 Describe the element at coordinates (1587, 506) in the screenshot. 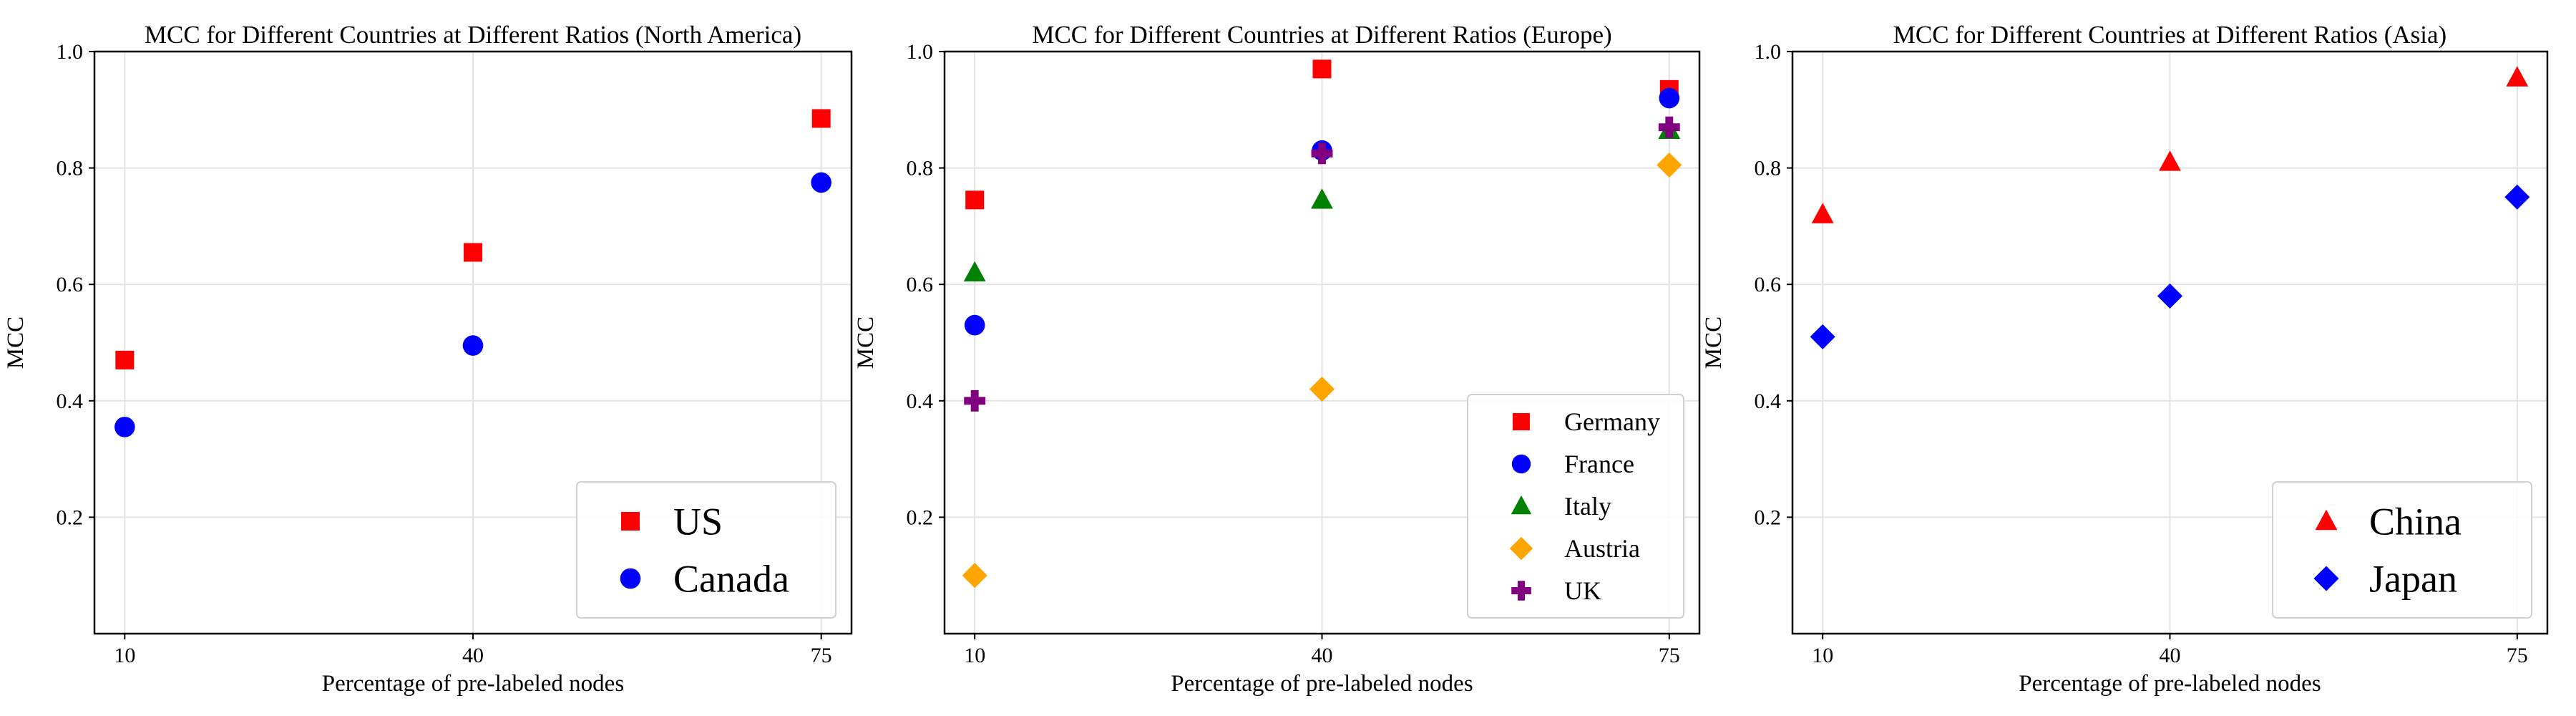

I see `legend-label-italy: Italy` at that location.